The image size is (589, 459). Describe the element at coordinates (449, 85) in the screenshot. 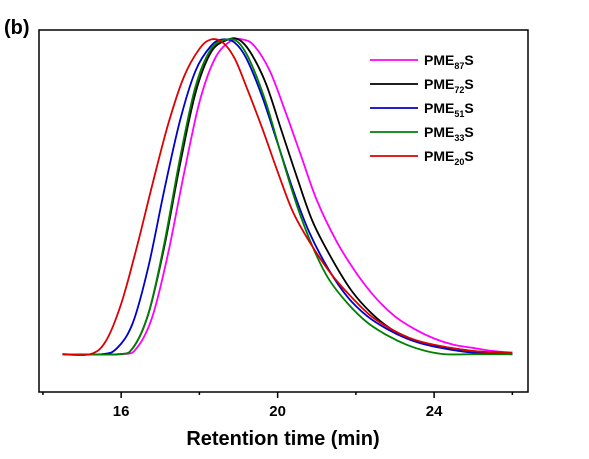

I see `legend-label-72: PME72S` at that location.